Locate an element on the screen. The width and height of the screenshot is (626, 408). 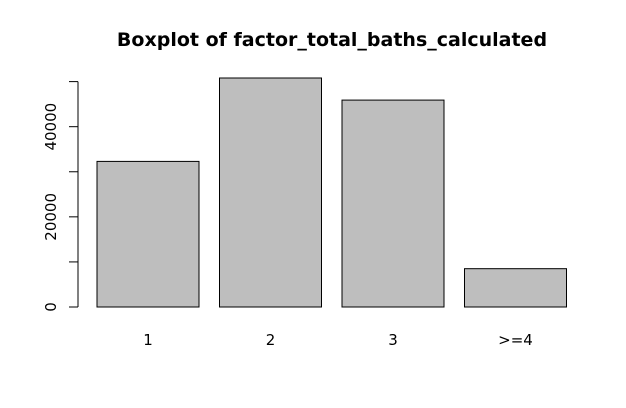
x-axis-labels: 1 2 3 >=4 is located at coordinates (338, 340).